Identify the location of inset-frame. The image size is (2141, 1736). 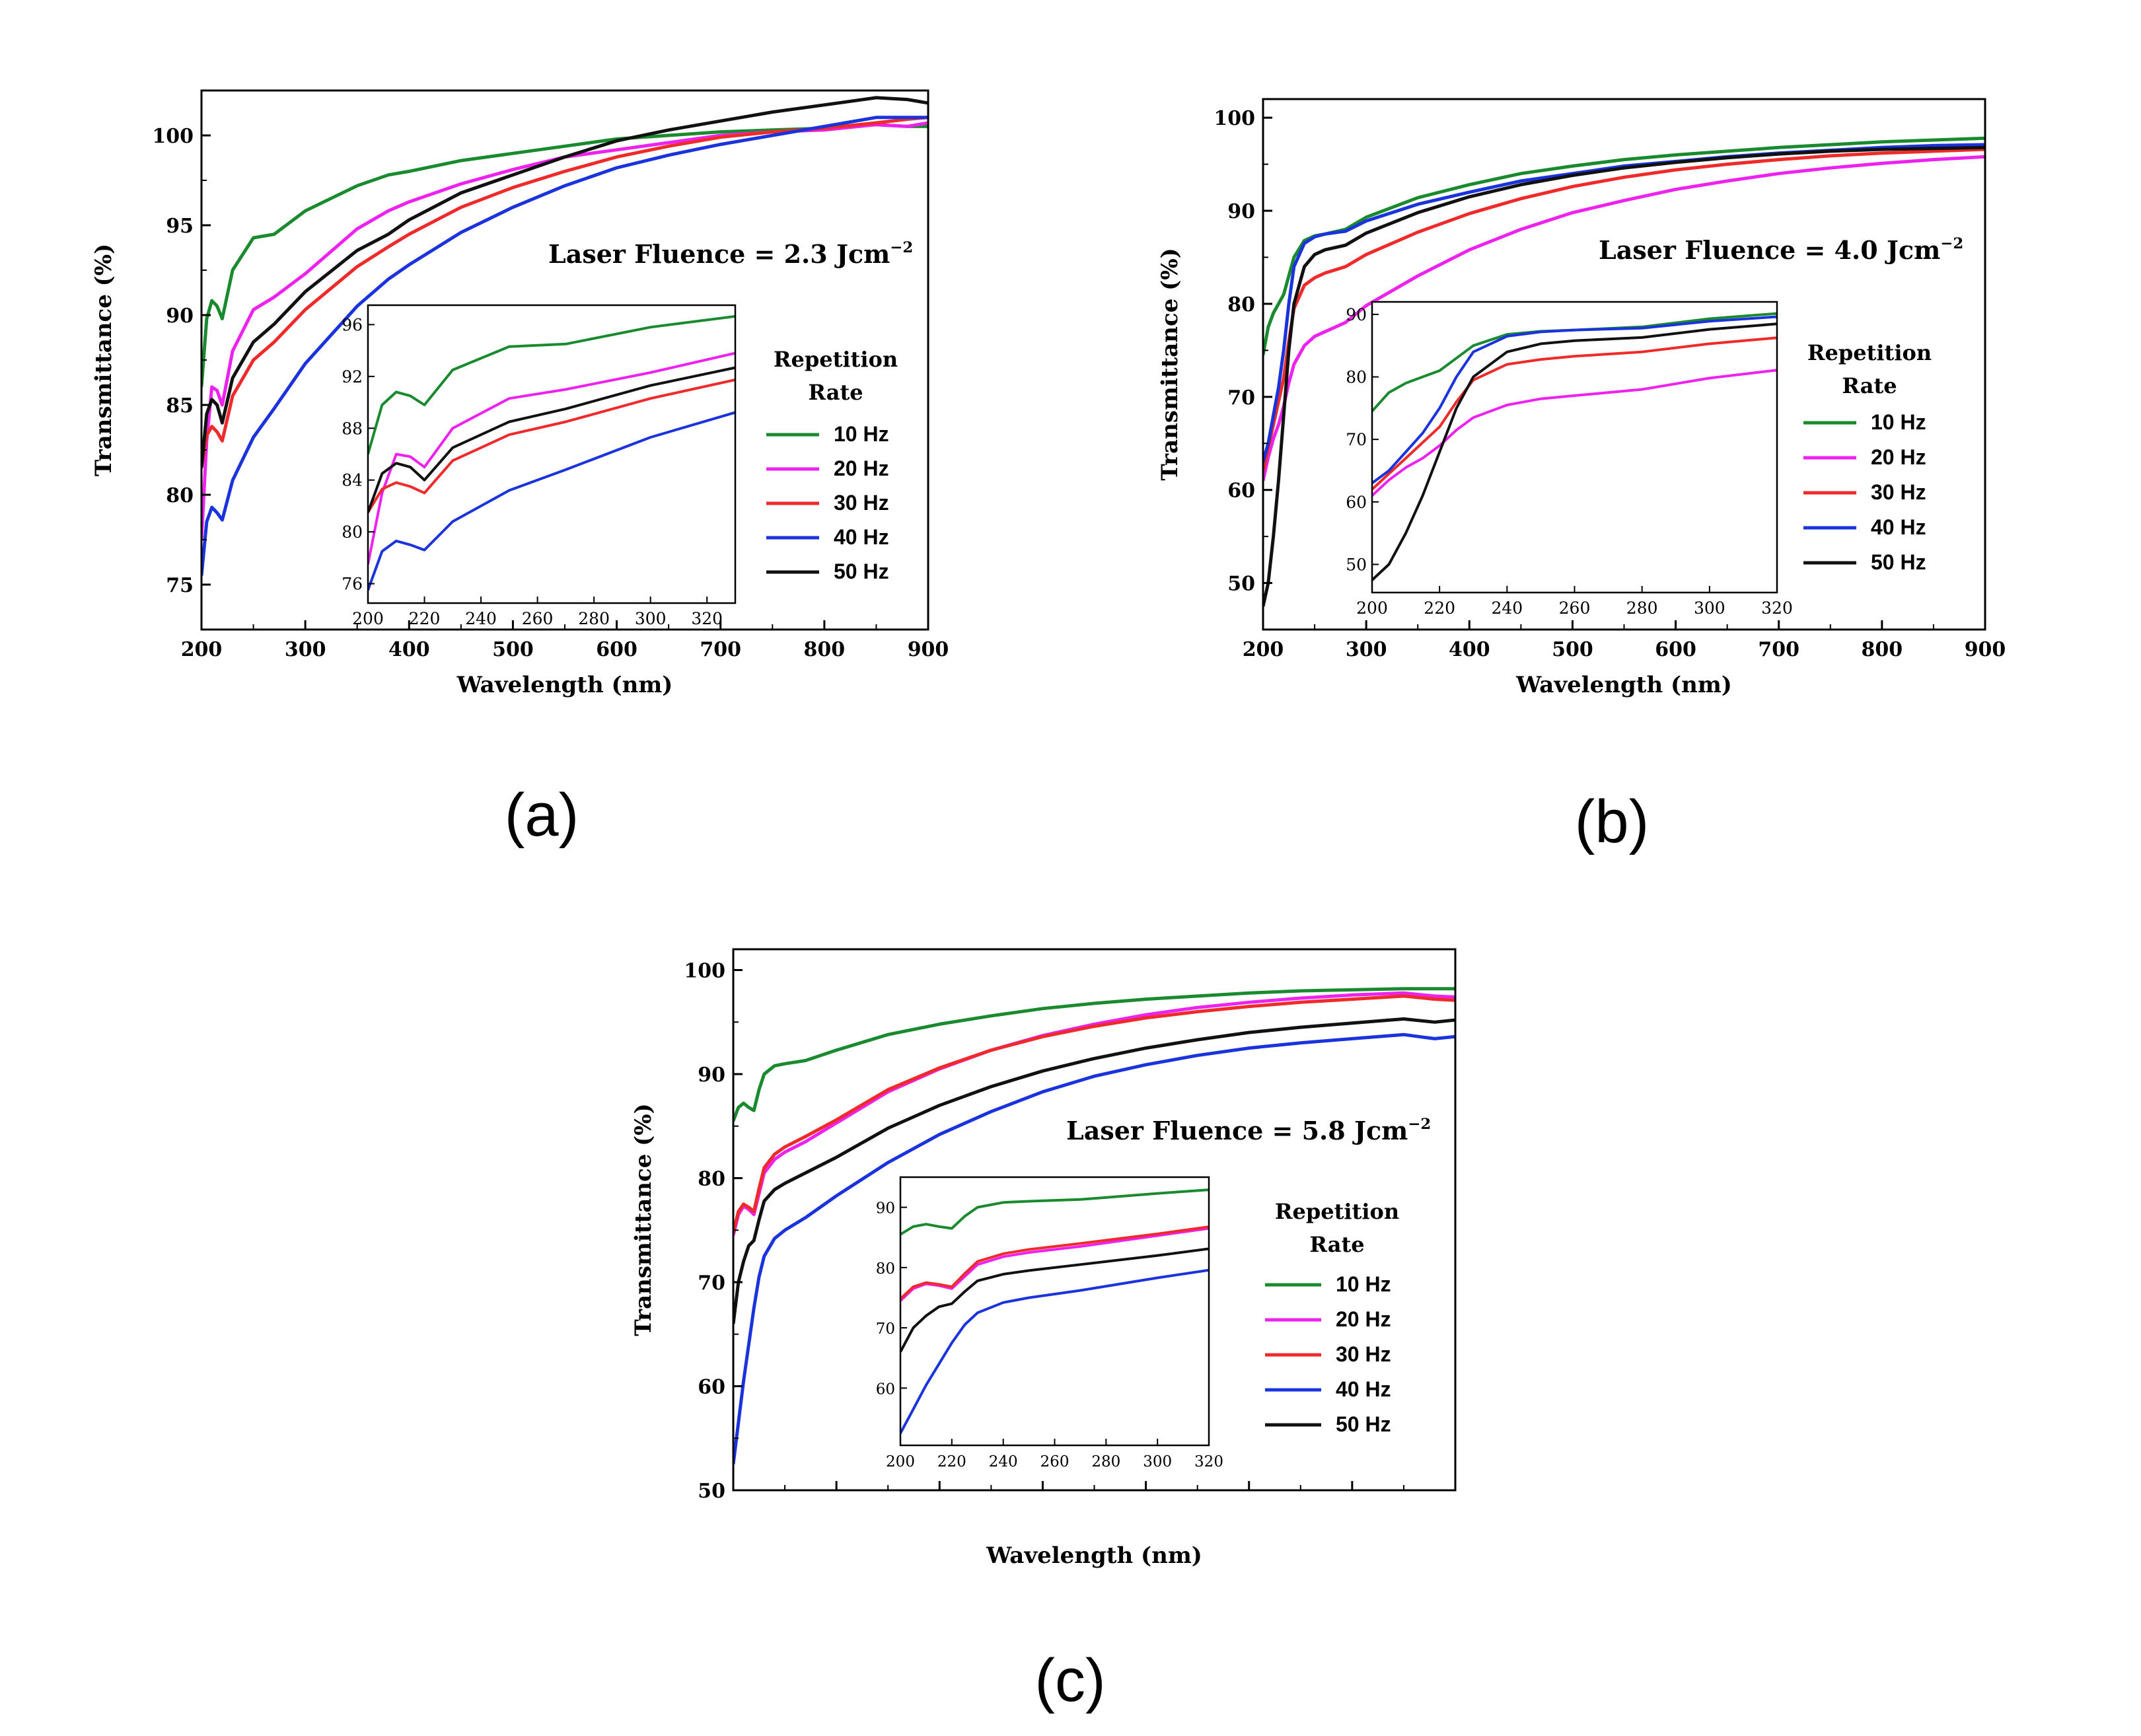
(552, 454).